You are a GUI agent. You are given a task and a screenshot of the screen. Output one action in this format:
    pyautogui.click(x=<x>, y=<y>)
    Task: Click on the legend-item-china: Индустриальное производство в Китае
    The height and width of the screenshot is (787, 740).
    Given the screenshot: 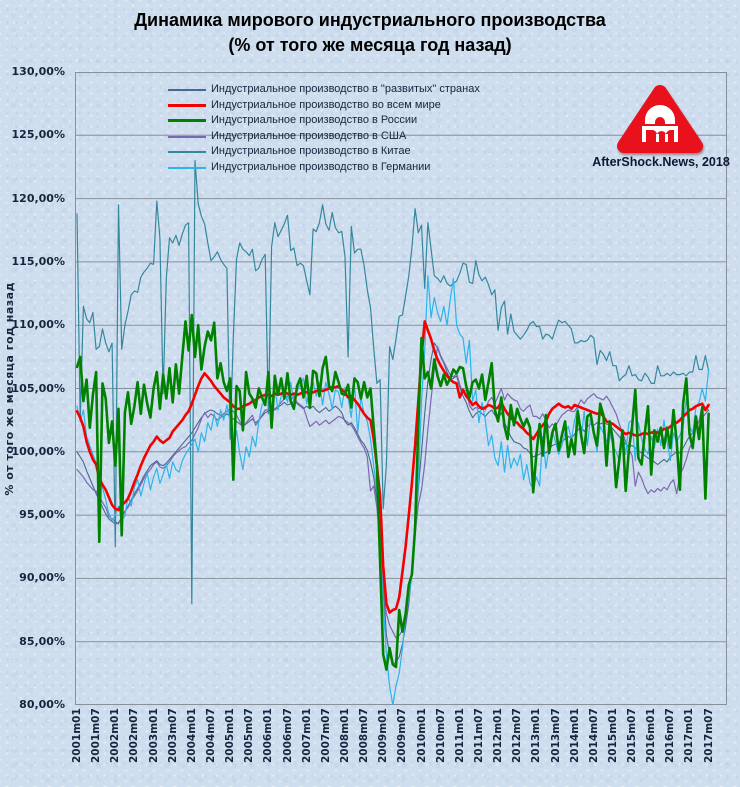 What is the action you would take?
    pyautogui.click(x=324, y=152)
    